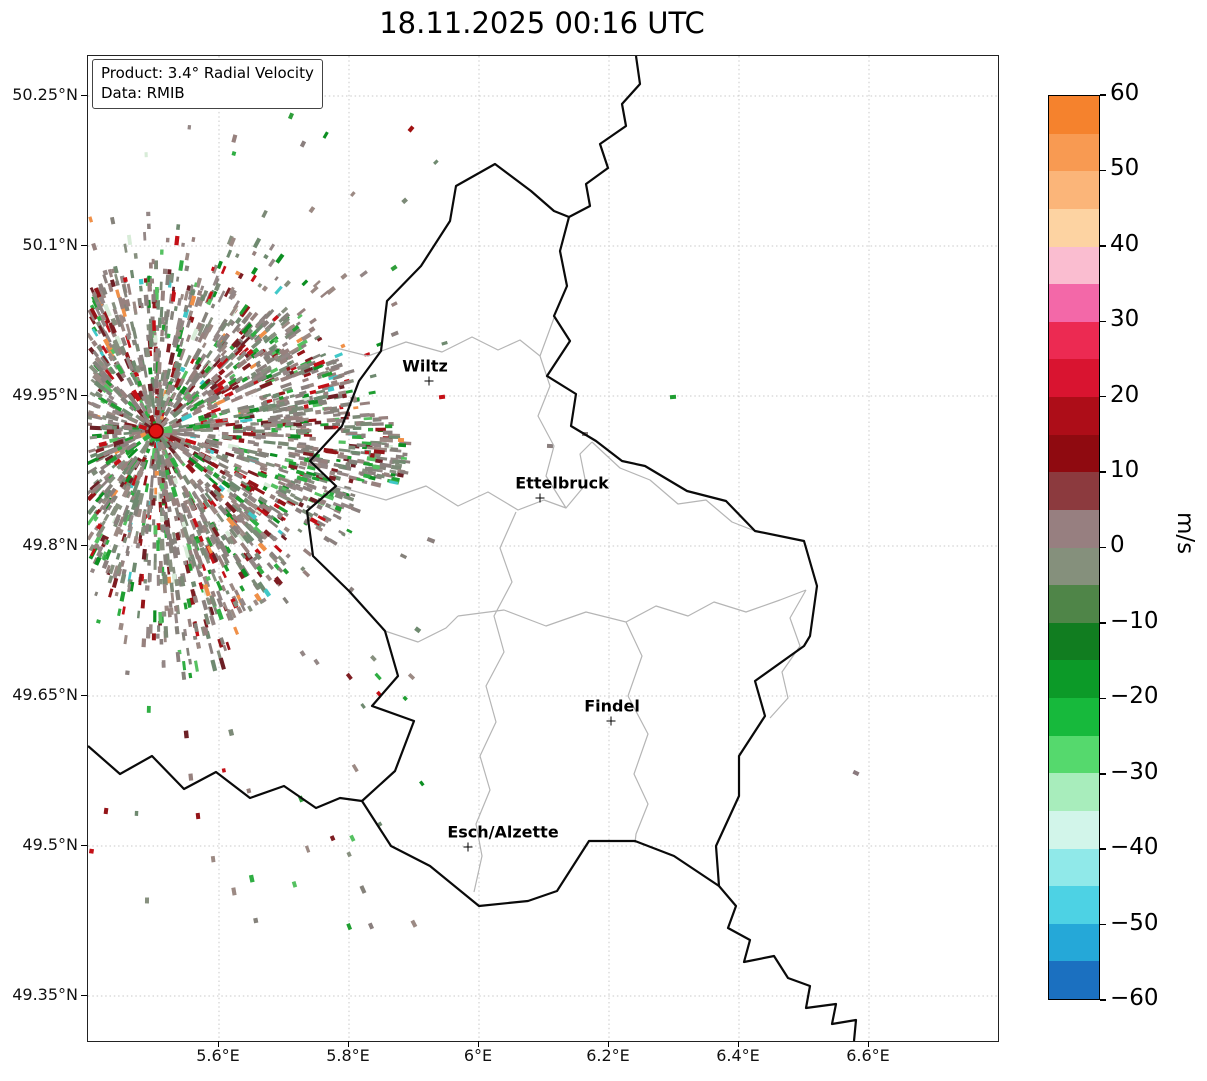 Image resolution: width=1207 pixels, height=1081 pixels. I want to click on figure-title: 18.11.2025 00:16 UTC, so click(542, 23).